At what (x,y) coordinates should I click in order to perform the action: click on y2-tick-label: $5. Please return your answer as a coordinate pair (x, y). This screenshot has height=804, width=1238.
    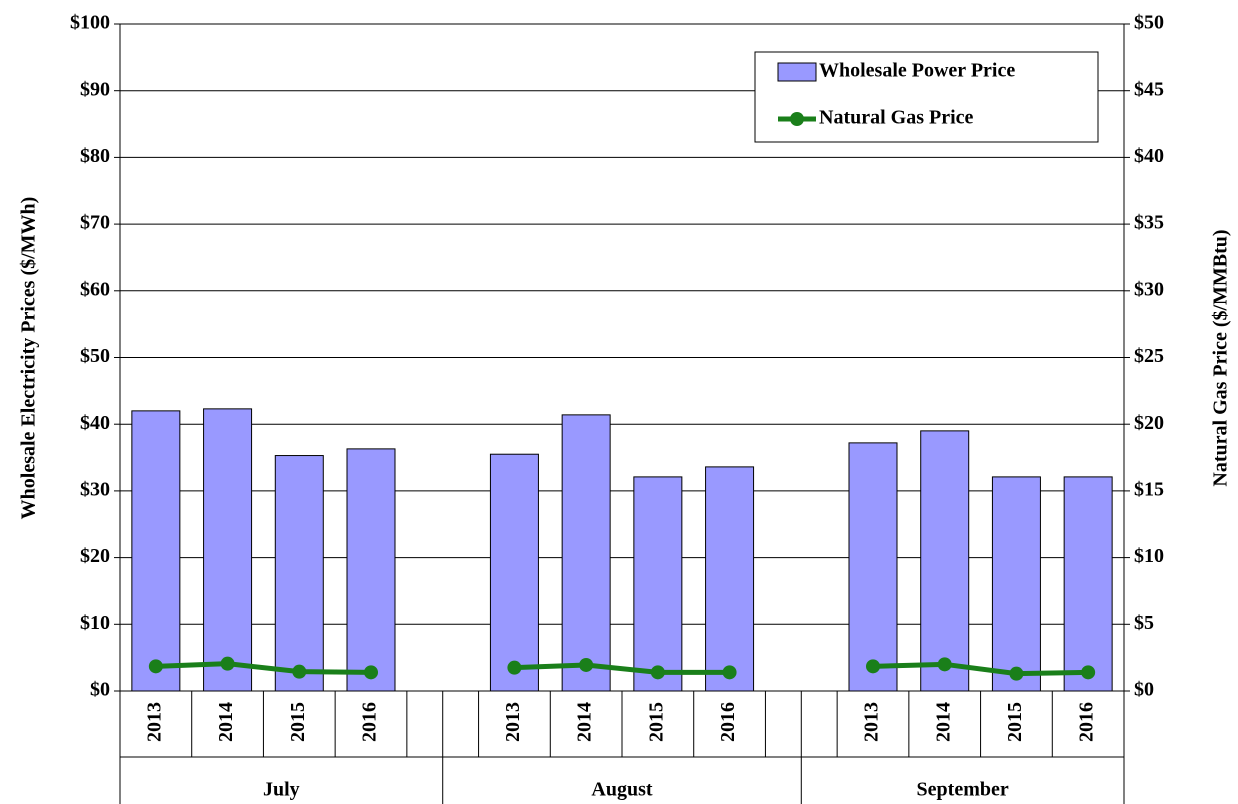
    Looking at the image, I should click on (1144, 623).